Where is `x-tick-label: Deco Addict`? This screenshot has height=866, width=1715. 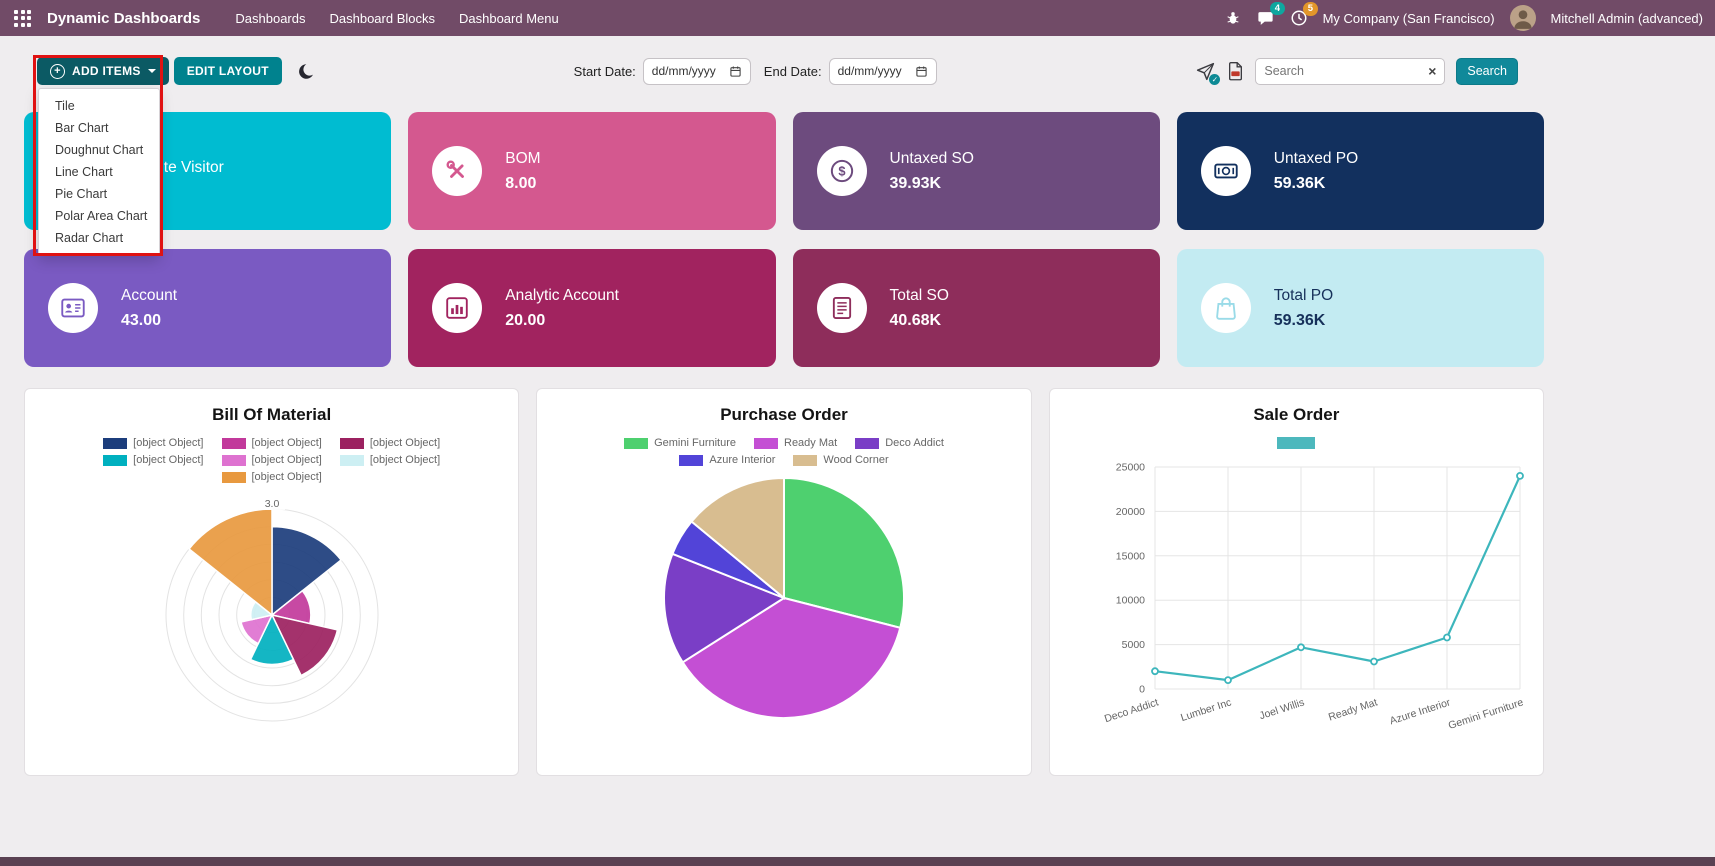
x-tick-label: Deco Addict is located at coordinates (1131, 710).